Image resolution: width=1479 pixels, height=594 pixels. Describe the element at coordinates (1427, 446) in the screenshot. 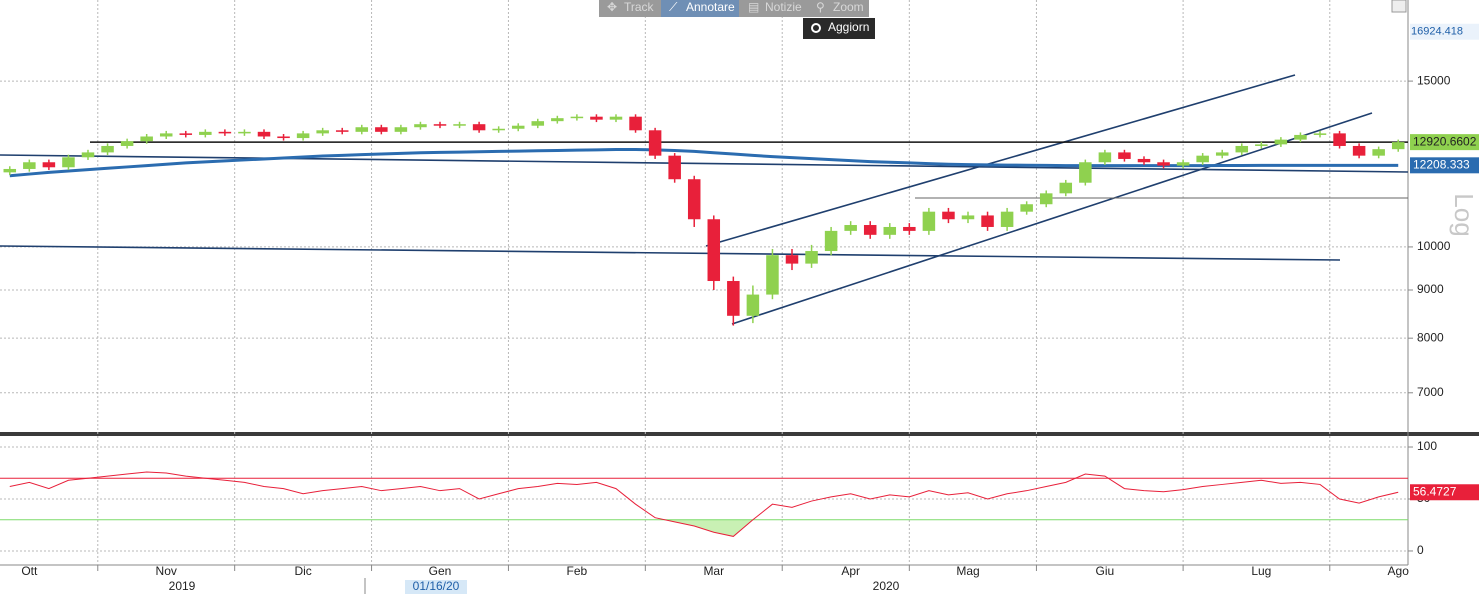

I see `y-tick-label: 100` at that location.